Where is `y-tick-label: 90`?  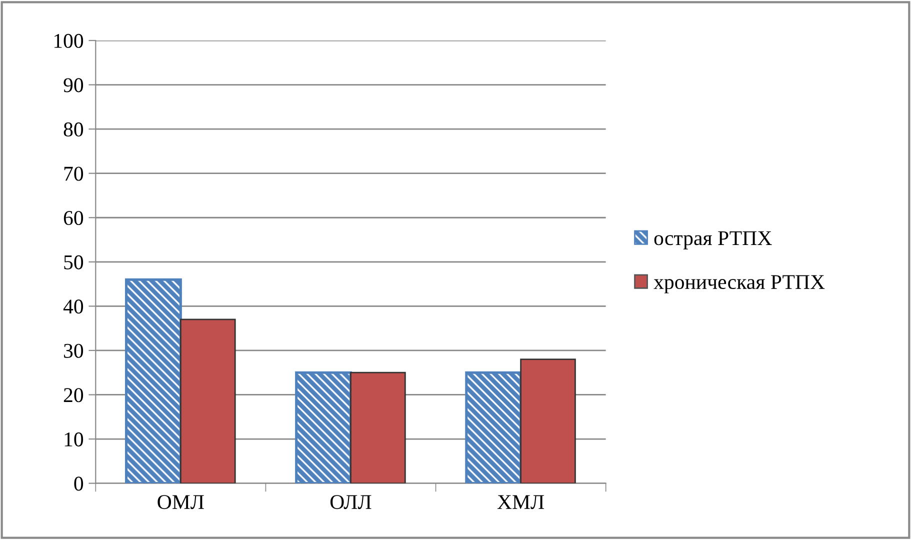 y-tick-label: 90 is located at coordinates (74, 85).